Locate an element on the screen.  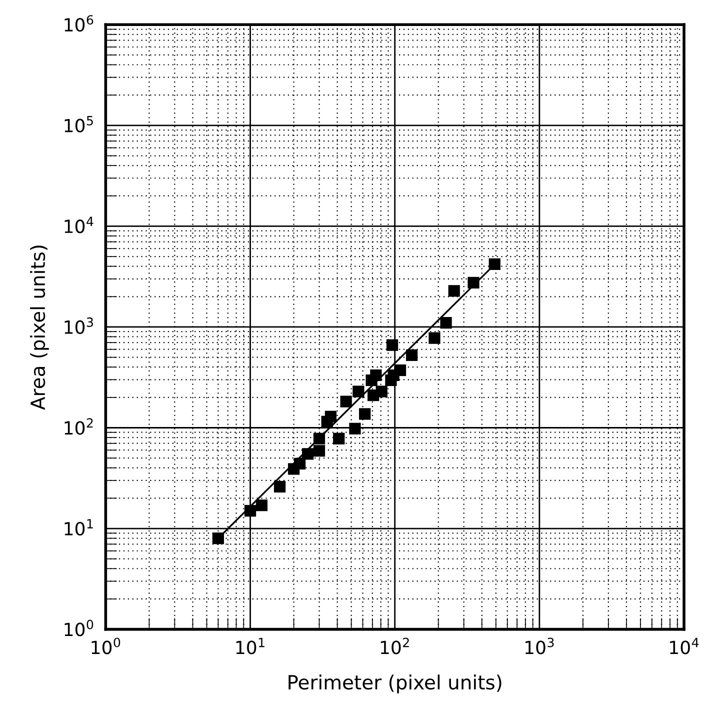
x-tick-label: 10$^{3}$ is located at coordinates (540, 646).